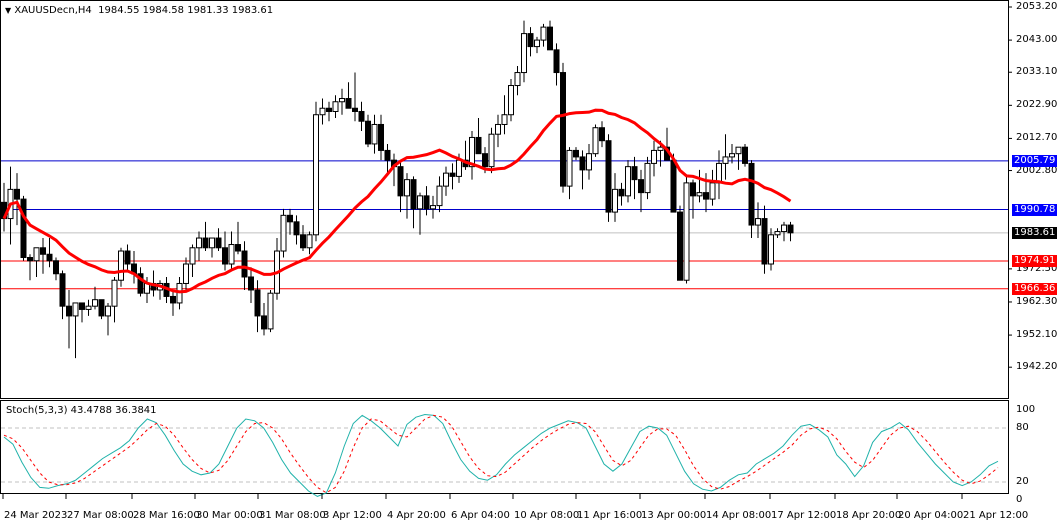  Describe the element at coordinates (229, 515) in the screenshot. I see `time-tick-label: 30 Mar 00:00` at that location.